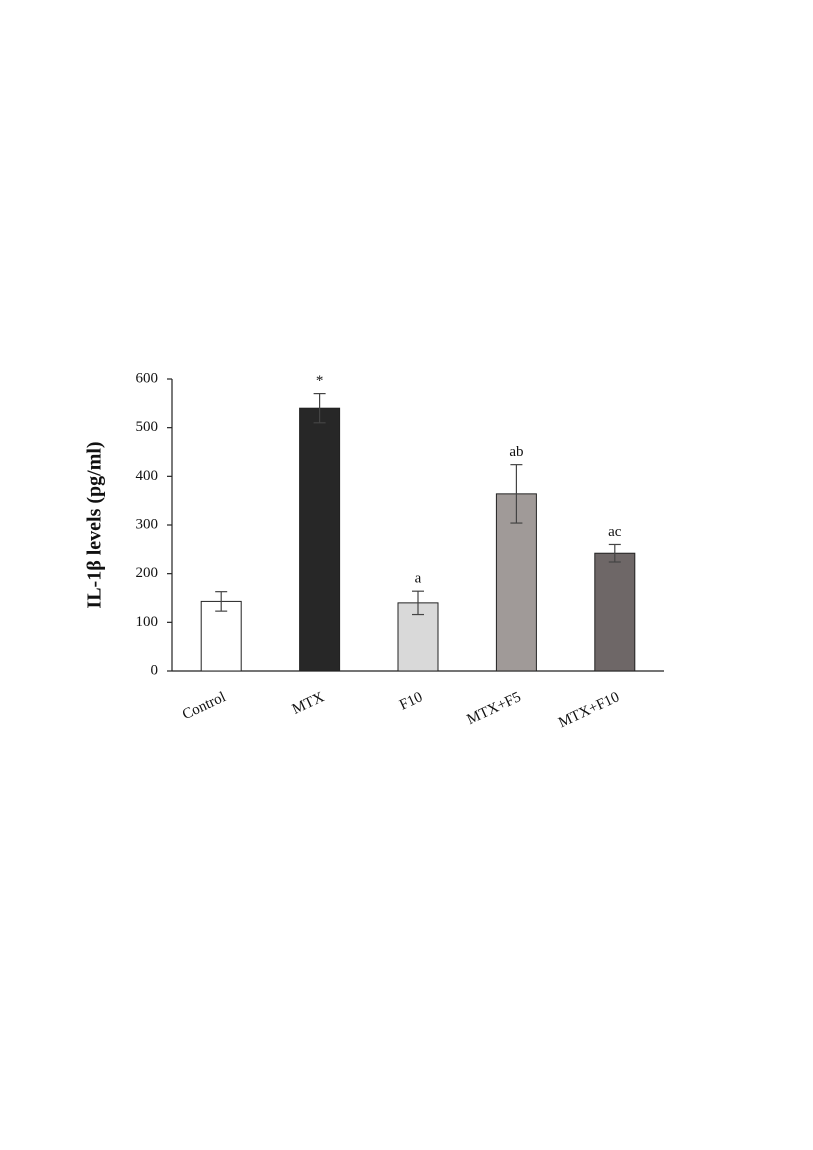  Describe the element at coordinates (147, 573) in the screenshot. I see `y-tick-label: 200` at that location.